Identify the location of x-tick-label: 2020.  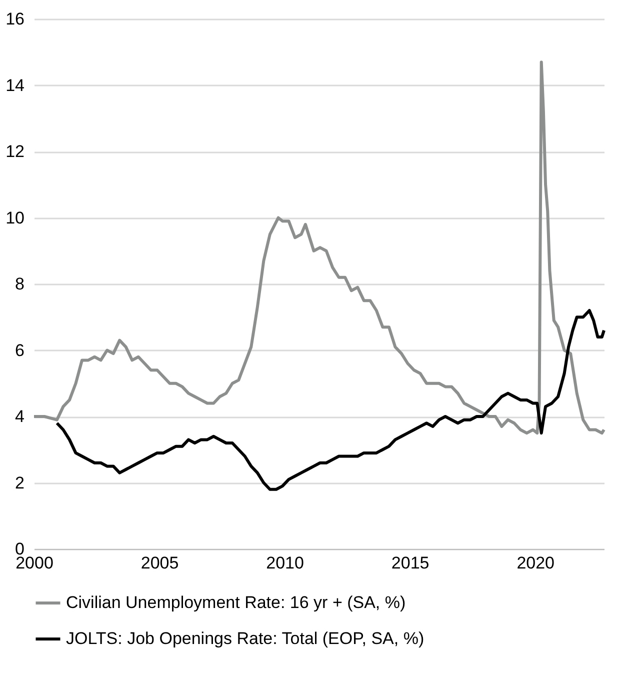
(535, 563).